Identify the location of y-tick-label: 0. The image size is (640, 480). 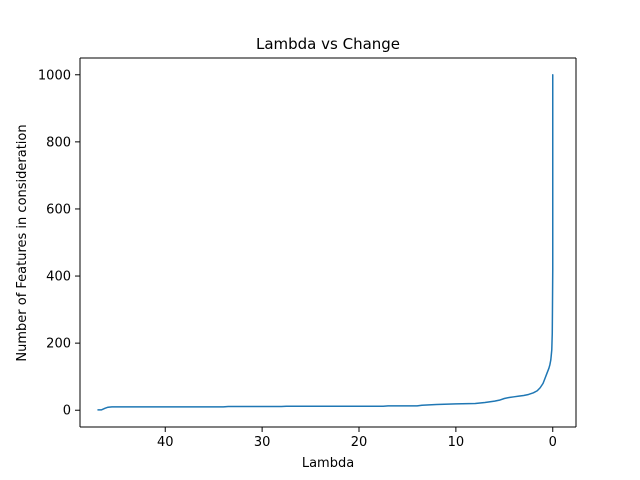
(67, 411).